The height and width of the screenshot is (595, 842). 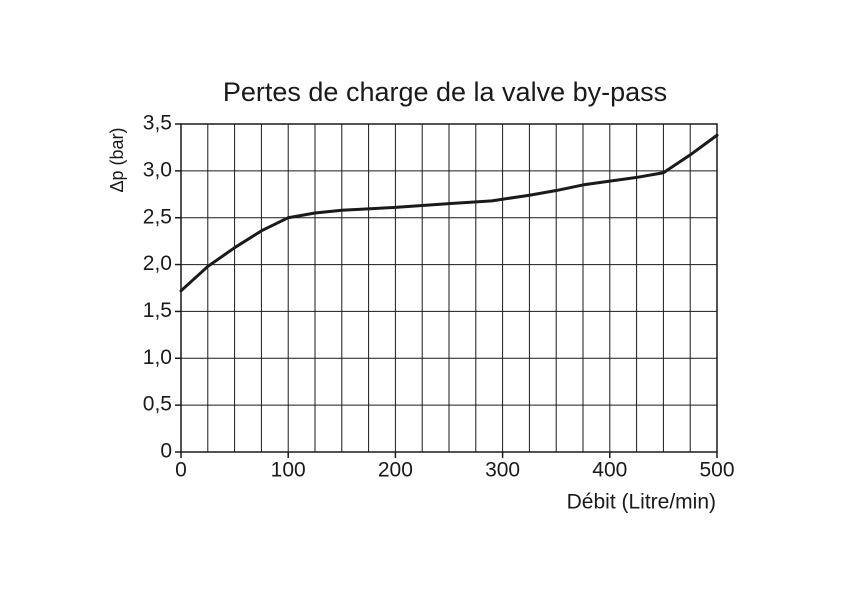 I want to click on chart-title: Pertes de charge de la valve by-pass, so click(x=445, y=92).